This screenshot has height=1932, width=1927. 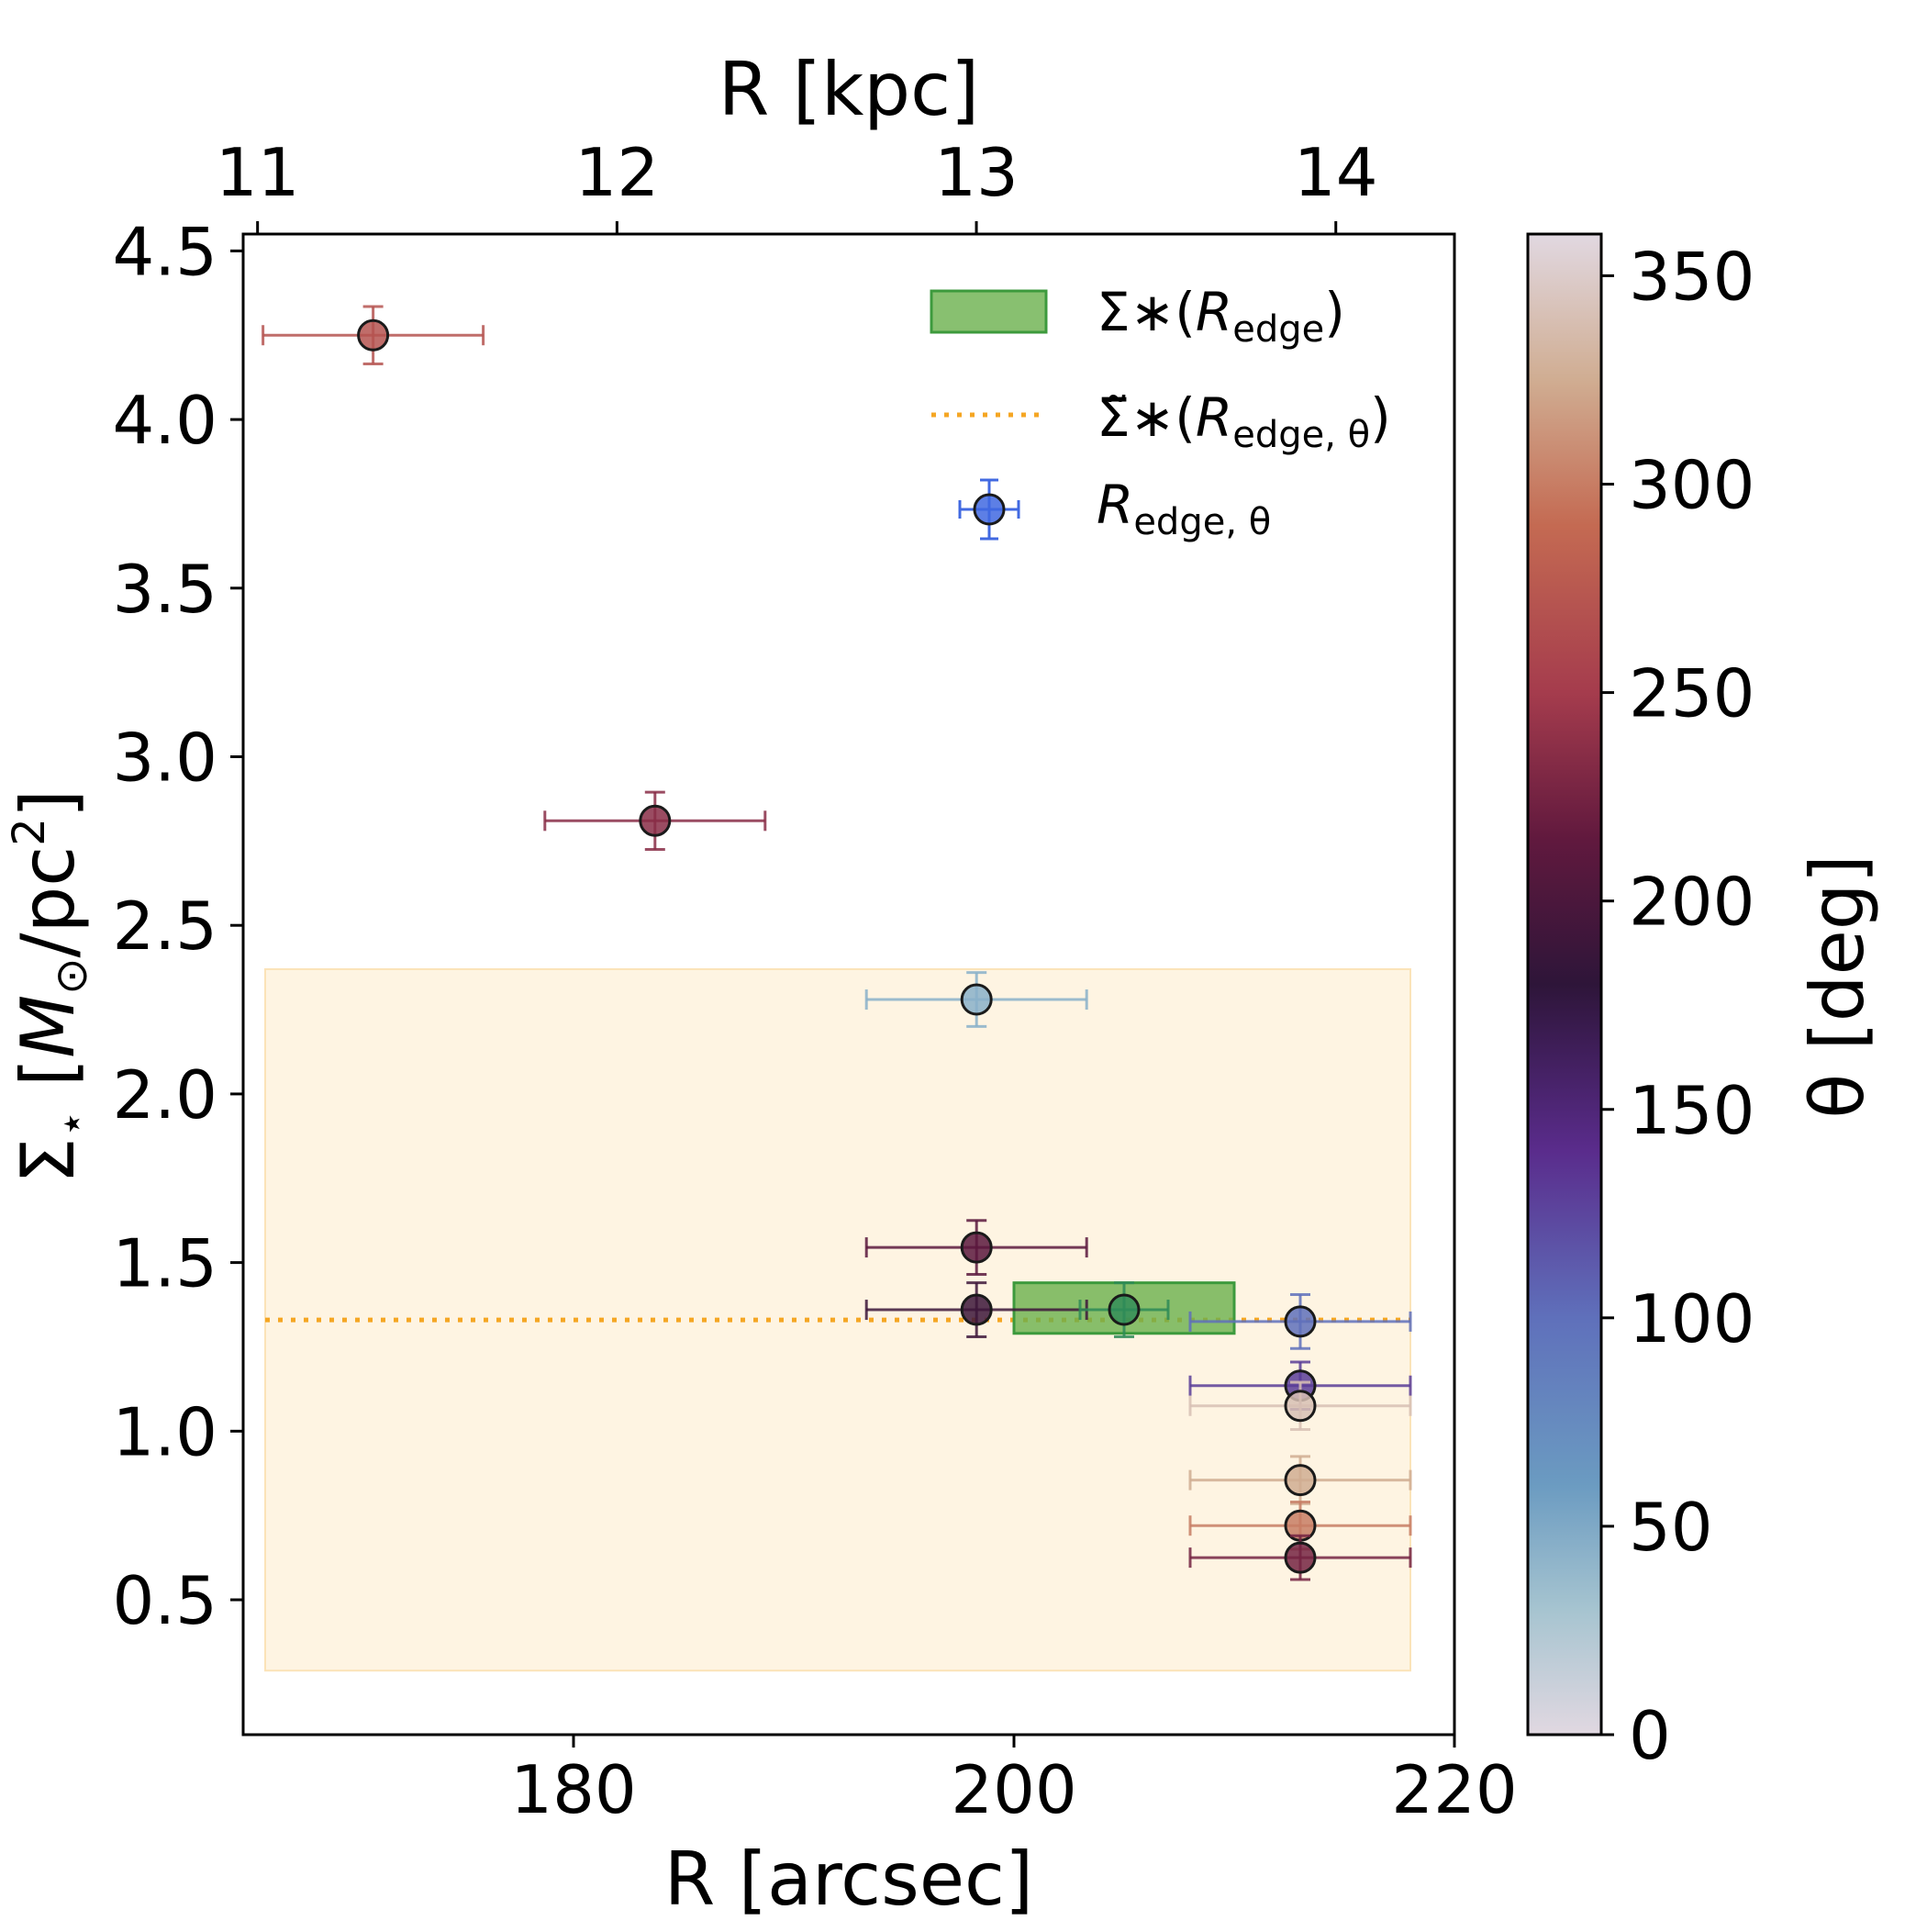 What do you see at coordinates (1691, 486) in the screenshot?
I see `colorbar-tick-label-300: 300` at bounding box center [1691, 486].